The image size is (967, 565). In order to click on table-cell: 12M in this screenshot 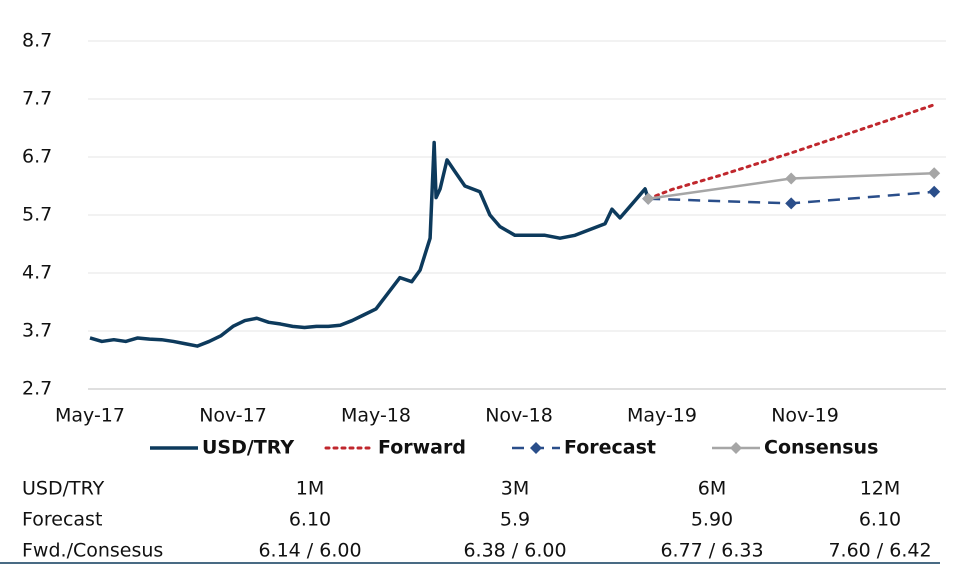, I will do `click(880, 489)`.